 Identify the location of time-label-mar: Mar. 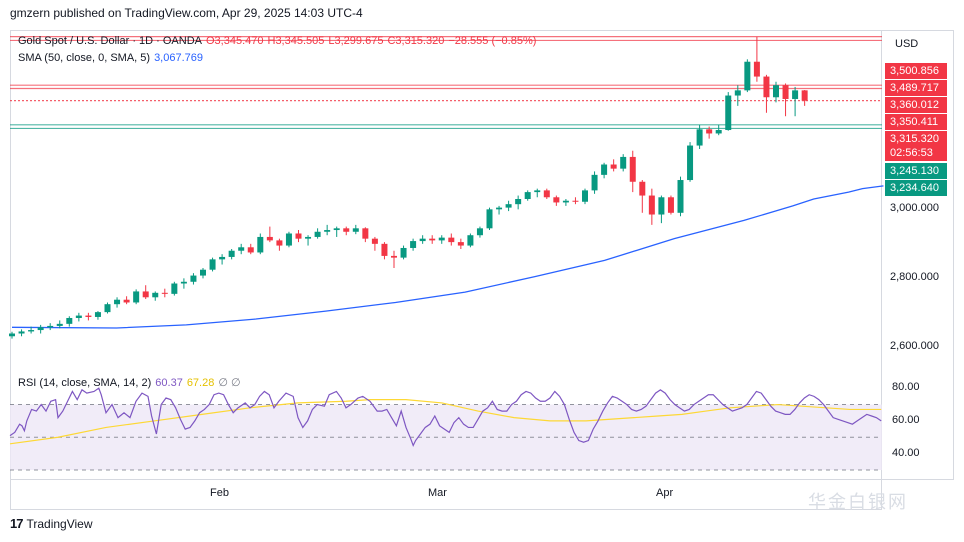
(437, 493).